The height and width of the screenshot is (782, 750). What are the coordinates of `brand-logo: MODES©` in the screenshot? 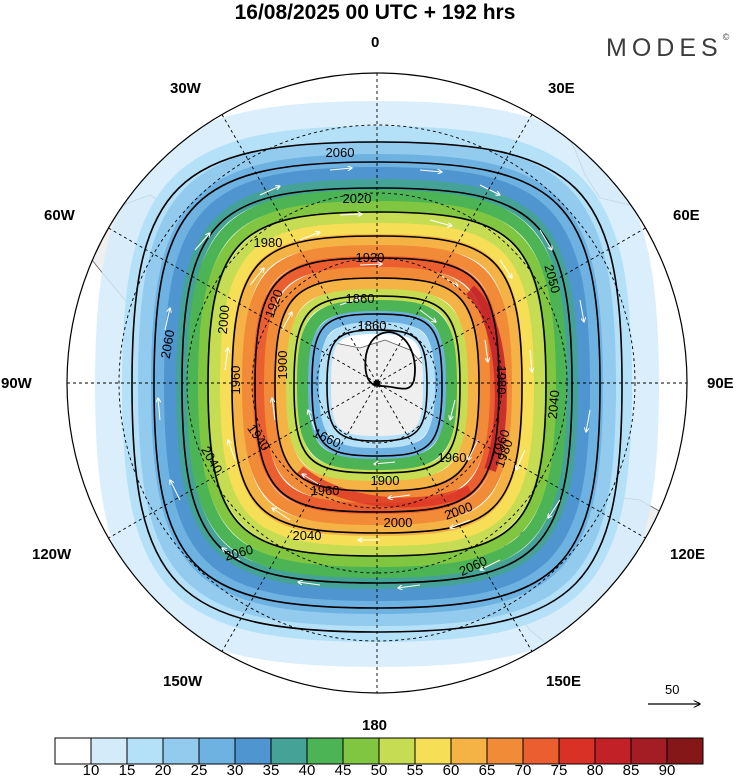 It's located at (668, 47).